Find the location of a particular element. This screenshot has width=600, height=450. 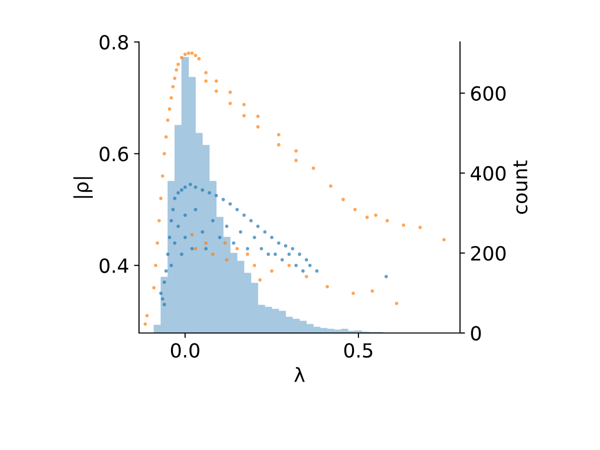

y-tick-label: 0.8 is located at coordinates (114, 42).